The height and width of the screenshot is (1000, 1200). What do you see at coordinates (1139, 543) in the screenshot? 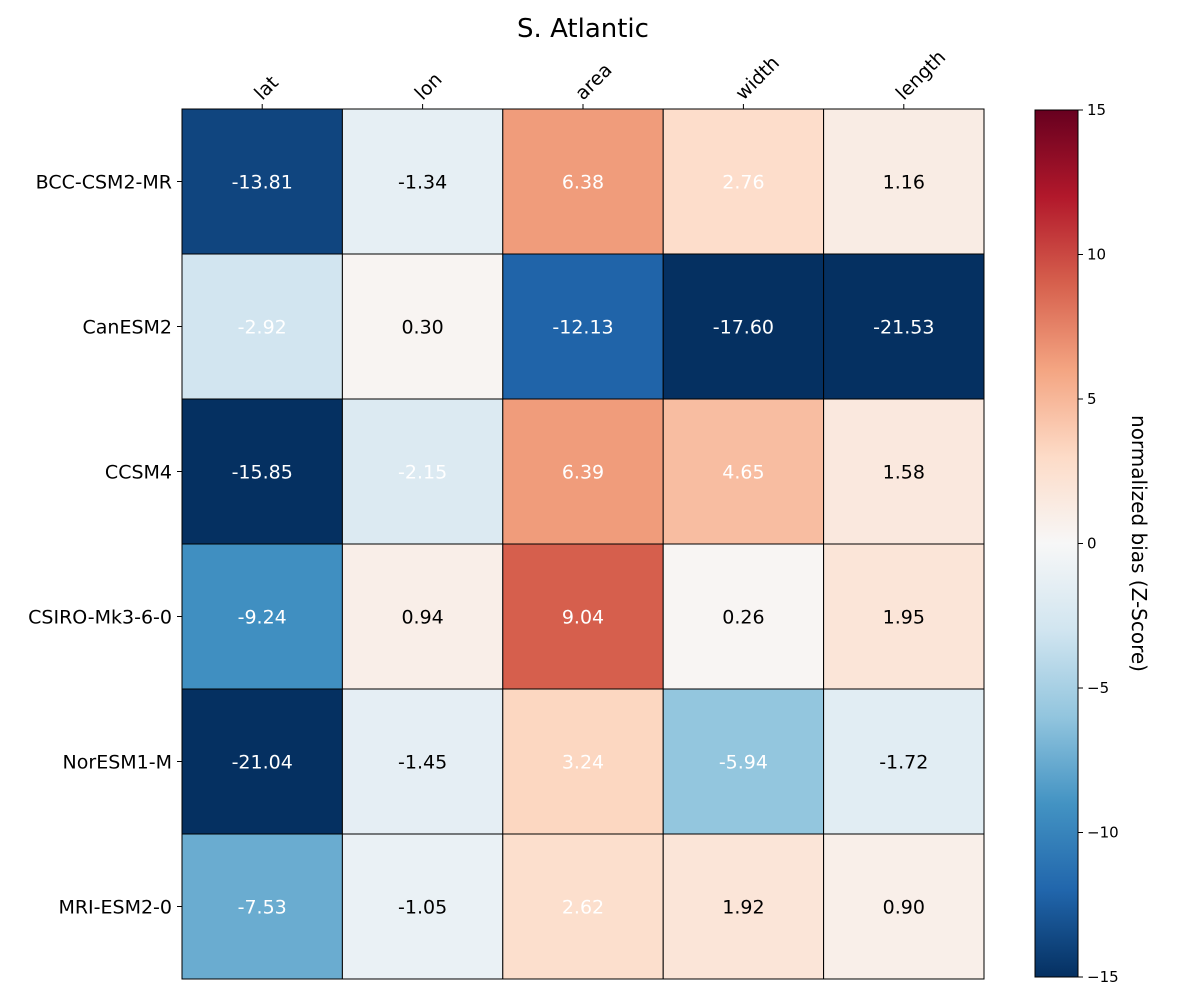
I see `colorbar-label: normalized bias (Z-Score)` at bounding box center [1139, 543].